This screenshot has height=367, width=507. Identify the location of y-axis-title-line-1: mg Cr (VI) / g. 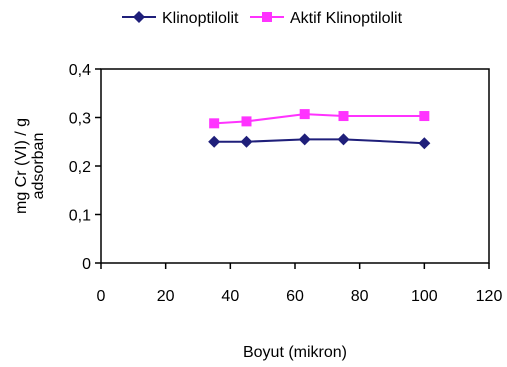
(21, 166).